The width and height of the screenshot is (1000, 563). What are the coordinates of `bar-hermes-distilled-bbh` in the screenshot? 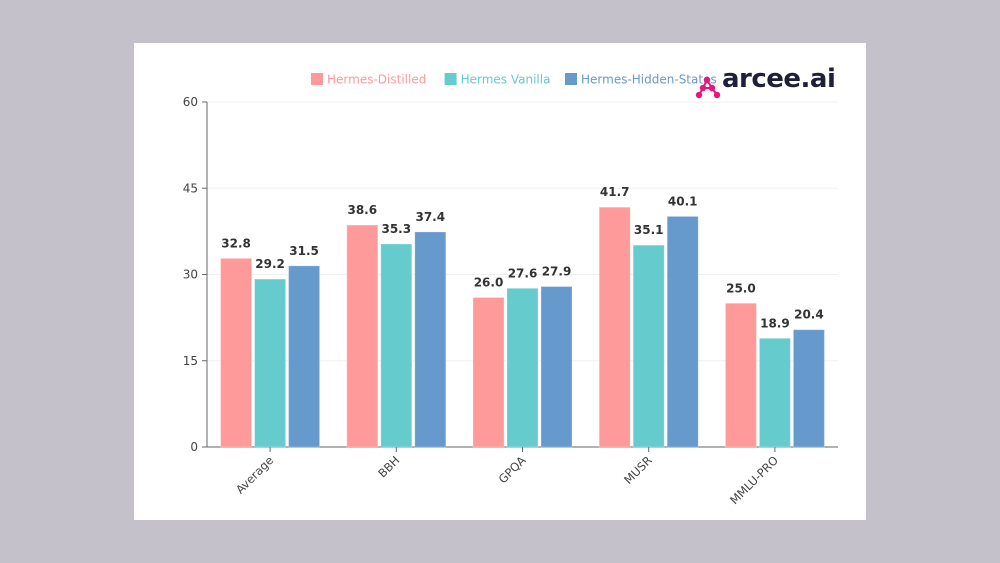 It's located at (362, 336).